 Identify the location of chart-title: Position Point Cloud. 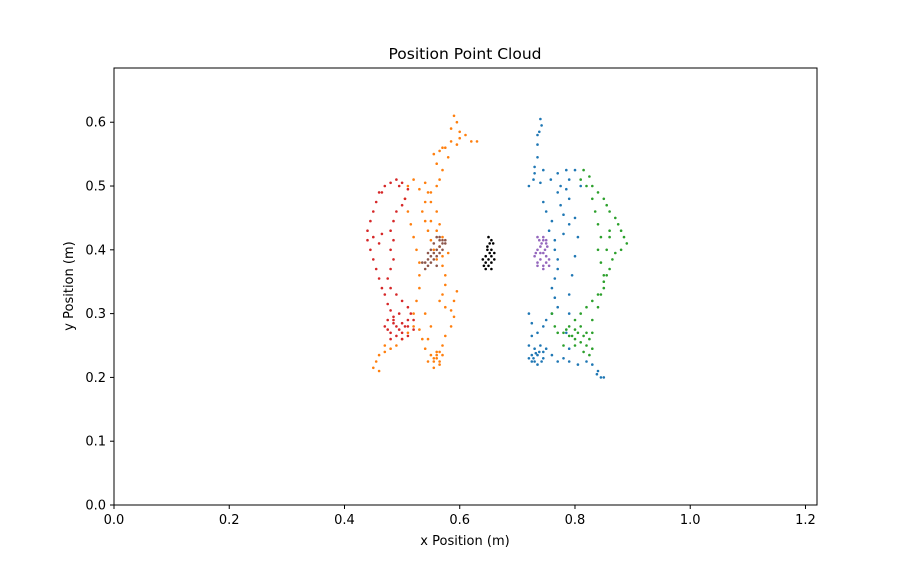
(465, 54).